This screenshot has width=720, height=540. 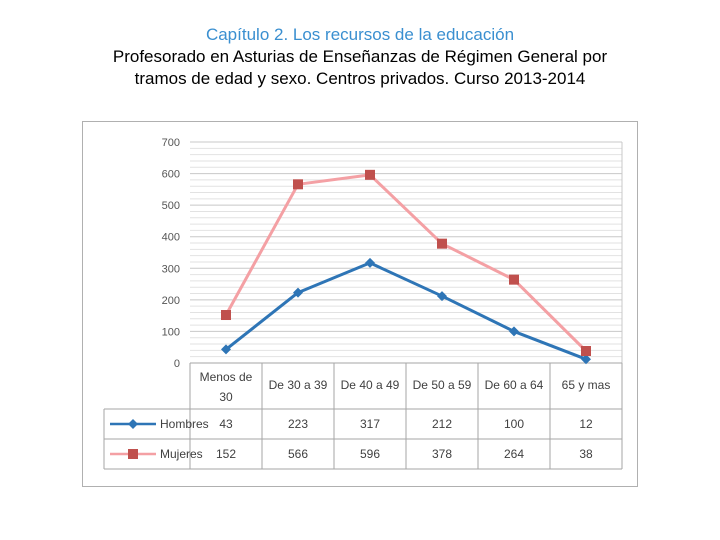 I want to click on category-label: De 40 a 49, so click(x=370, y=385).